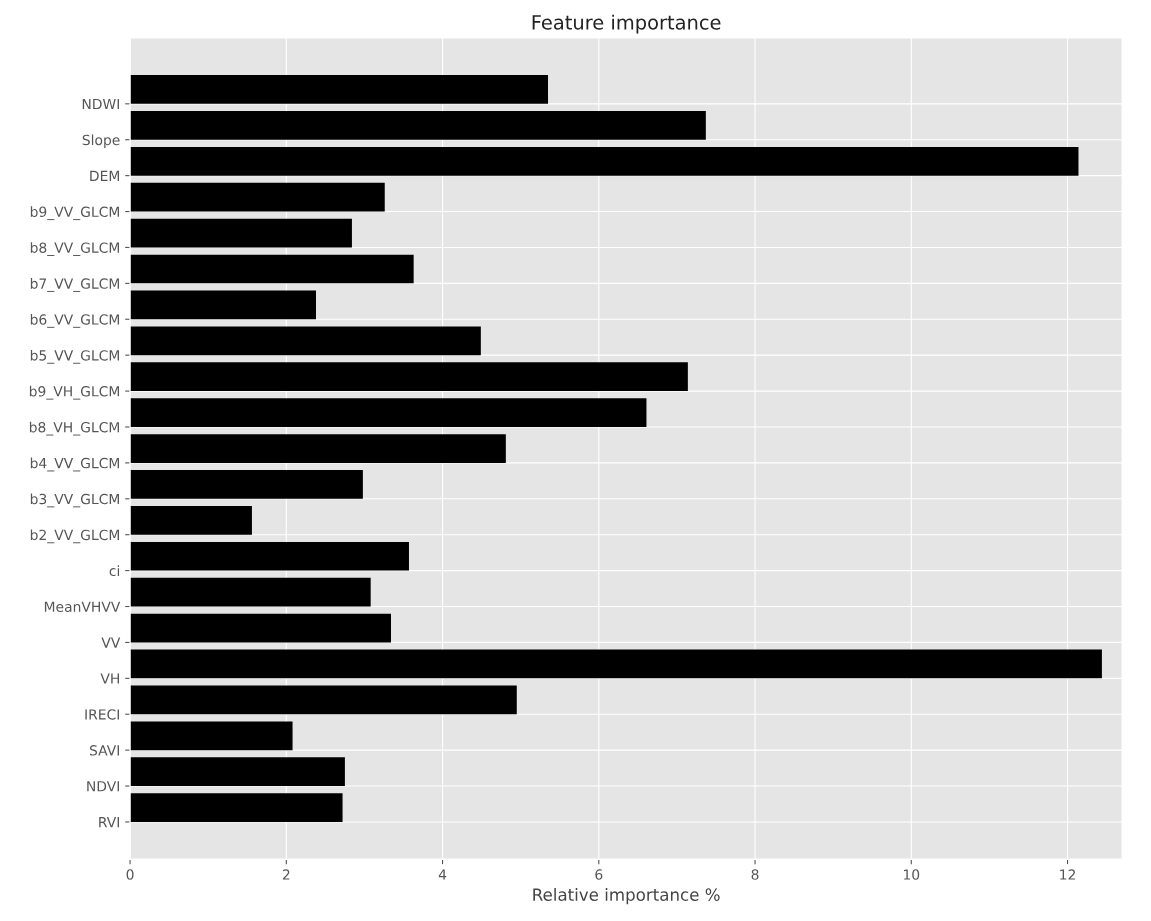 The height and width of the screenshot is (921, 1151). I want to click on x-tick-label: 2, so click(286, 874).